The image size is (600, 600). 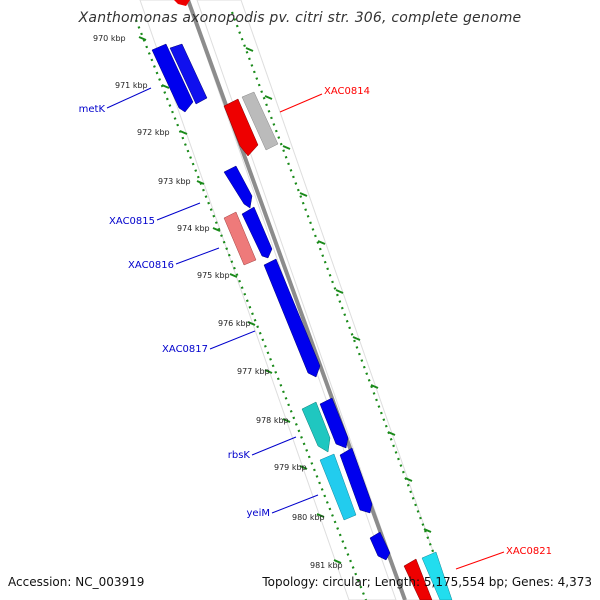 What do you see at coordinates (347, 91) in the screenshot?
I see `gene-label-xac0814: XAC0814` at bounding box center [347, 91].